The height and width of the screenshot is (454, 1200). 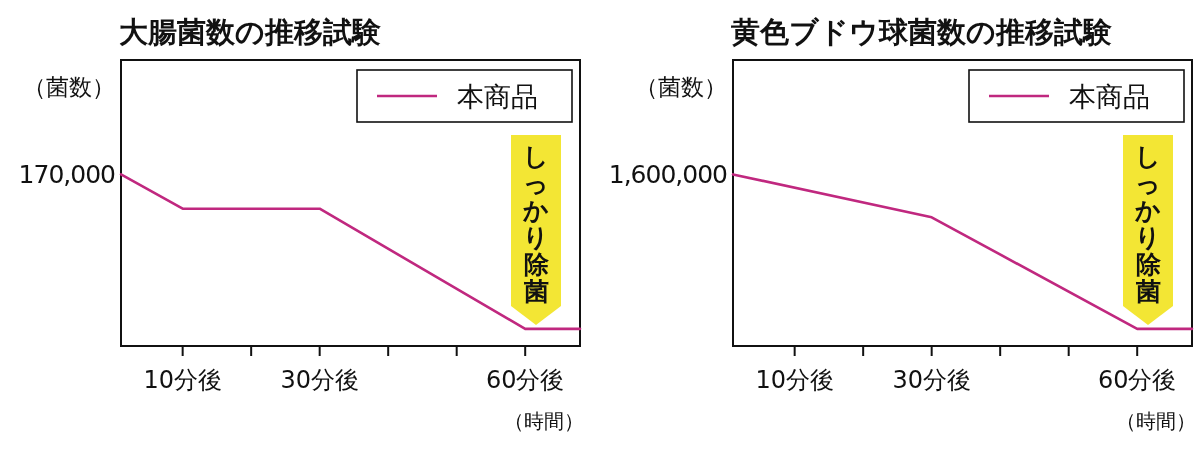 I want to click on chart-title: 黄色ブドウ球菌数の推移試験, so click(x=921, y=32).